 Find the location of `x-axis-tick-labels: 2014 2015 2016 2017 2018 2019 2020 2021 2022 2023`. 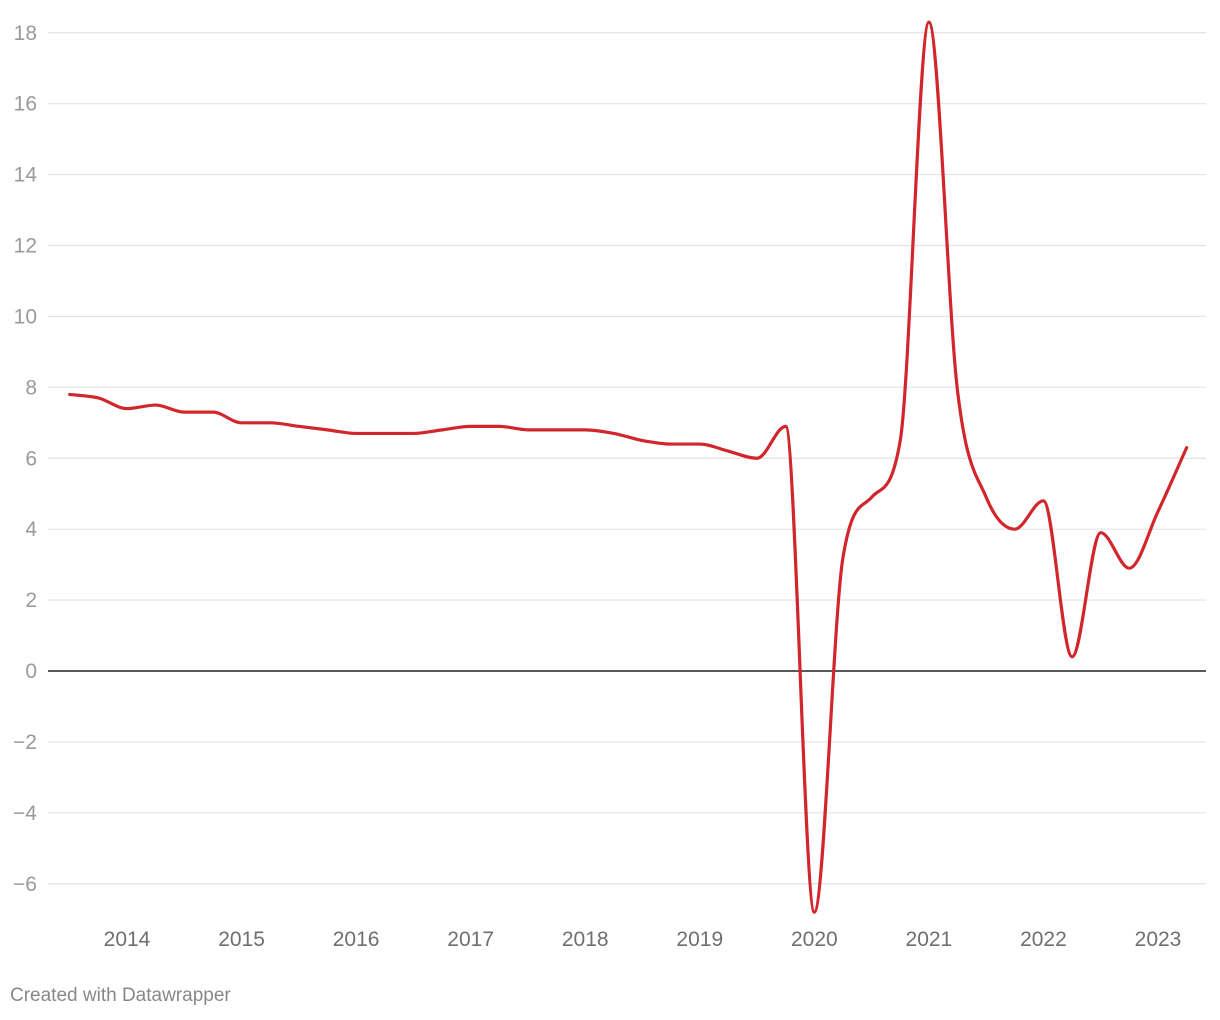

x-axis-tick-labels: 2014 2015 2016 2017 2018 2019 2020 2021 2022 2023 is located at coordinates (643, 939).